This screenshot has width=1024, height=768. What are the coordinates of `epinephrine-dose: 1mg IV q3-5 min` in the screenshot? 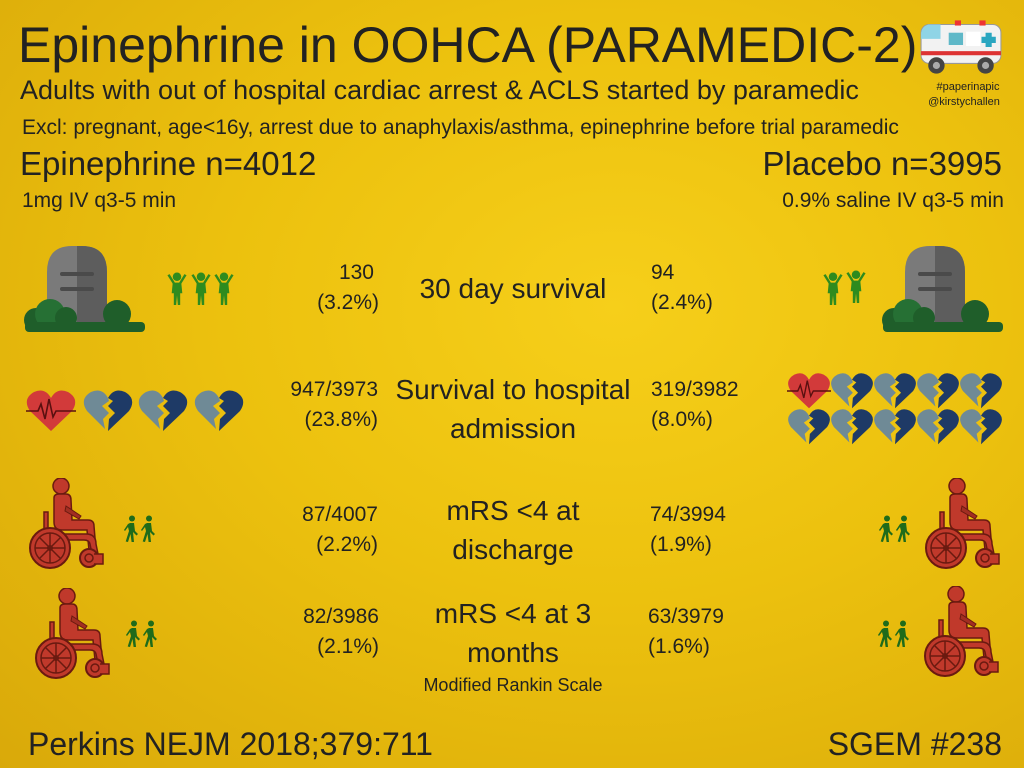 It's located at (99, 200).